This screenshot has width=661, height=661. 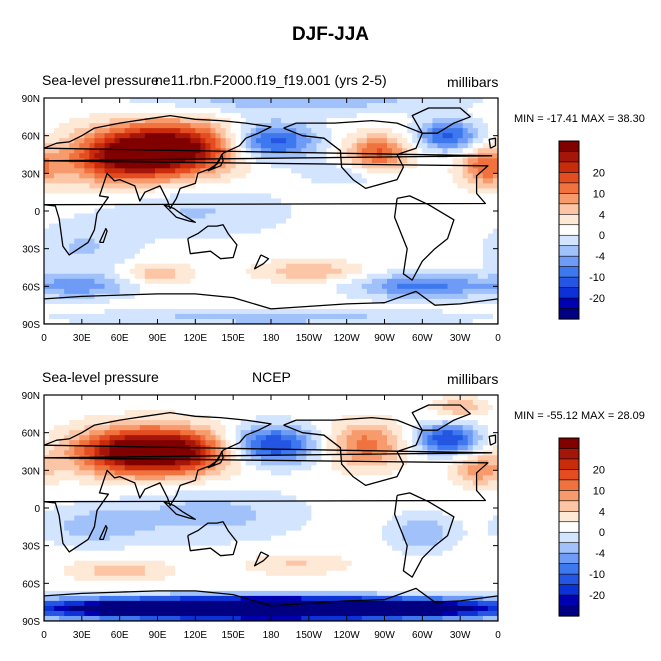 What do you see at coordinates (569, 230) in the screenshot?
I see `colorbar-frame` at bounding box center [569, 230].